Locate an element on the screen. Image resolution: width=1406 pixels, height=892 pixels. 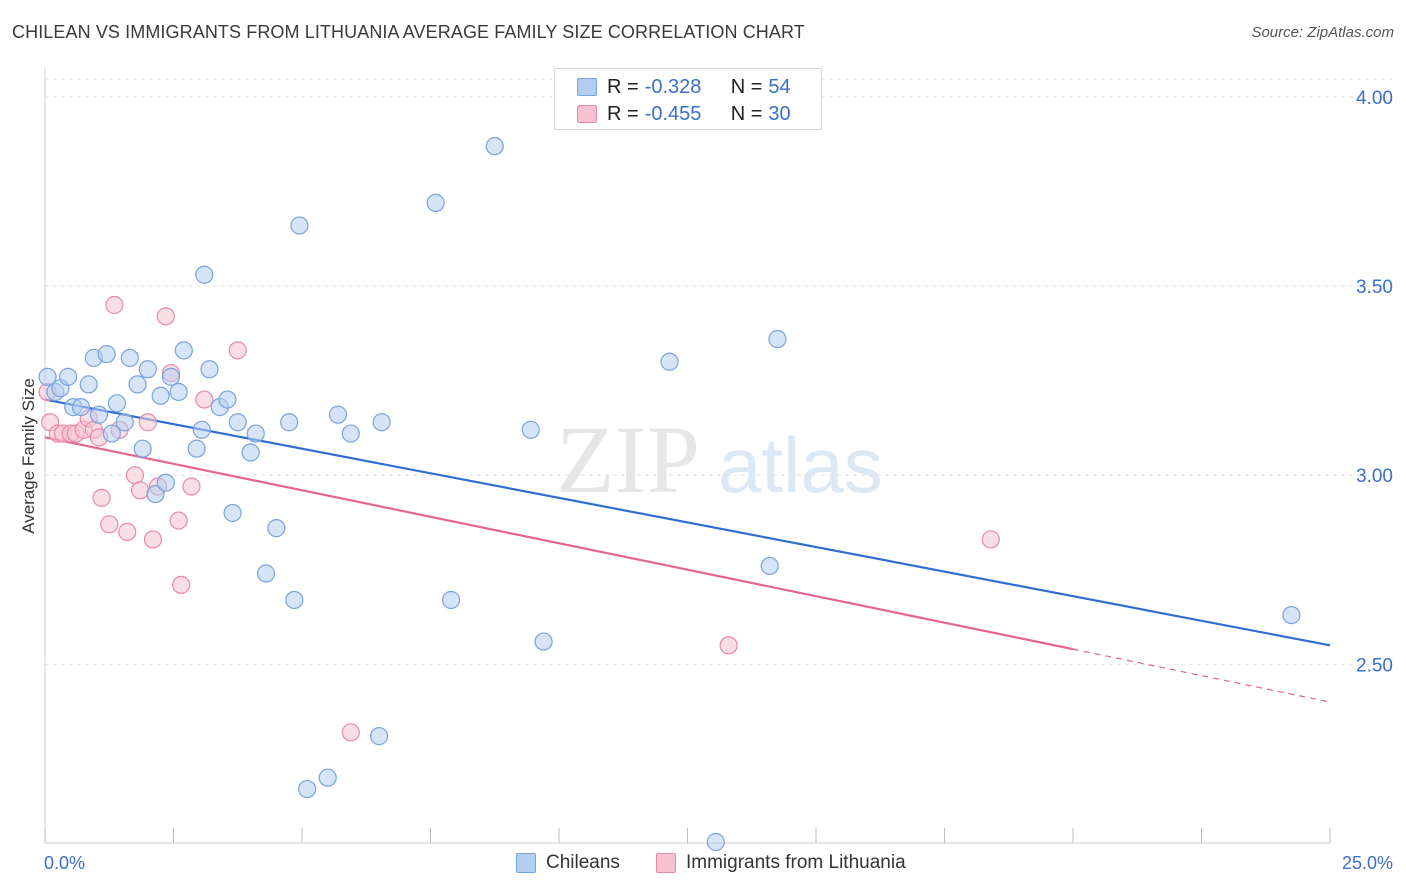
legend-n-value: 30 is located at coordinates (779, 113).